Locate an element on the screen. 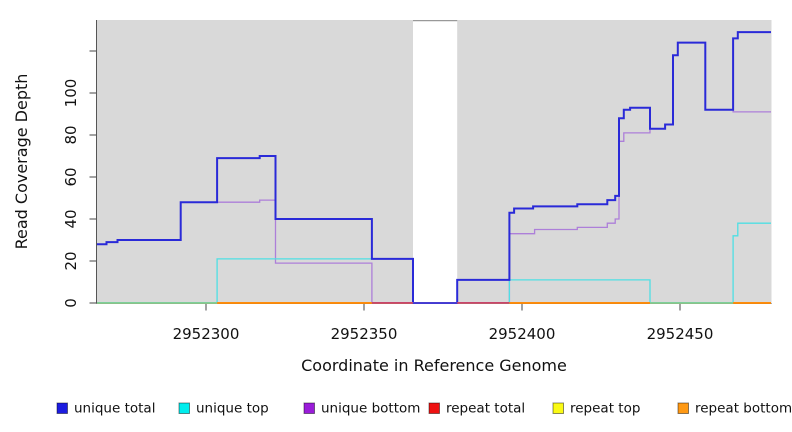  legend-swatch-repeat-total is located at coordinates (434, 408).